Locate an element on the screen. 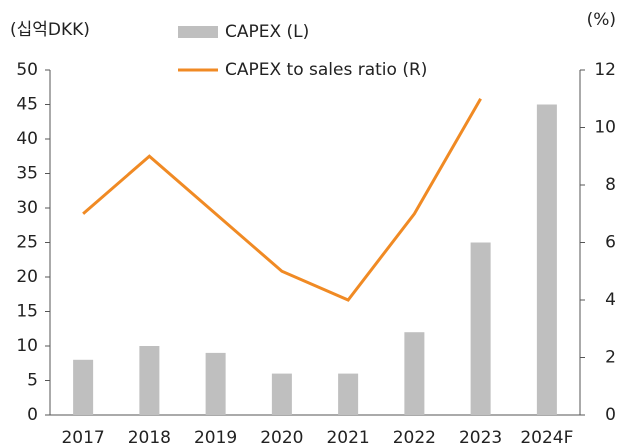  y-tick-label: 5 is located at coordinates (32, 381).